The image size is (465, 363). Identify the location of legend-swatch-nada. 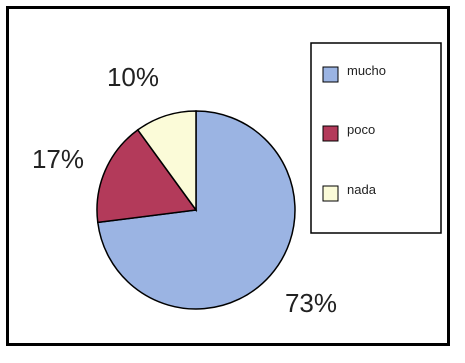
(330, 193).